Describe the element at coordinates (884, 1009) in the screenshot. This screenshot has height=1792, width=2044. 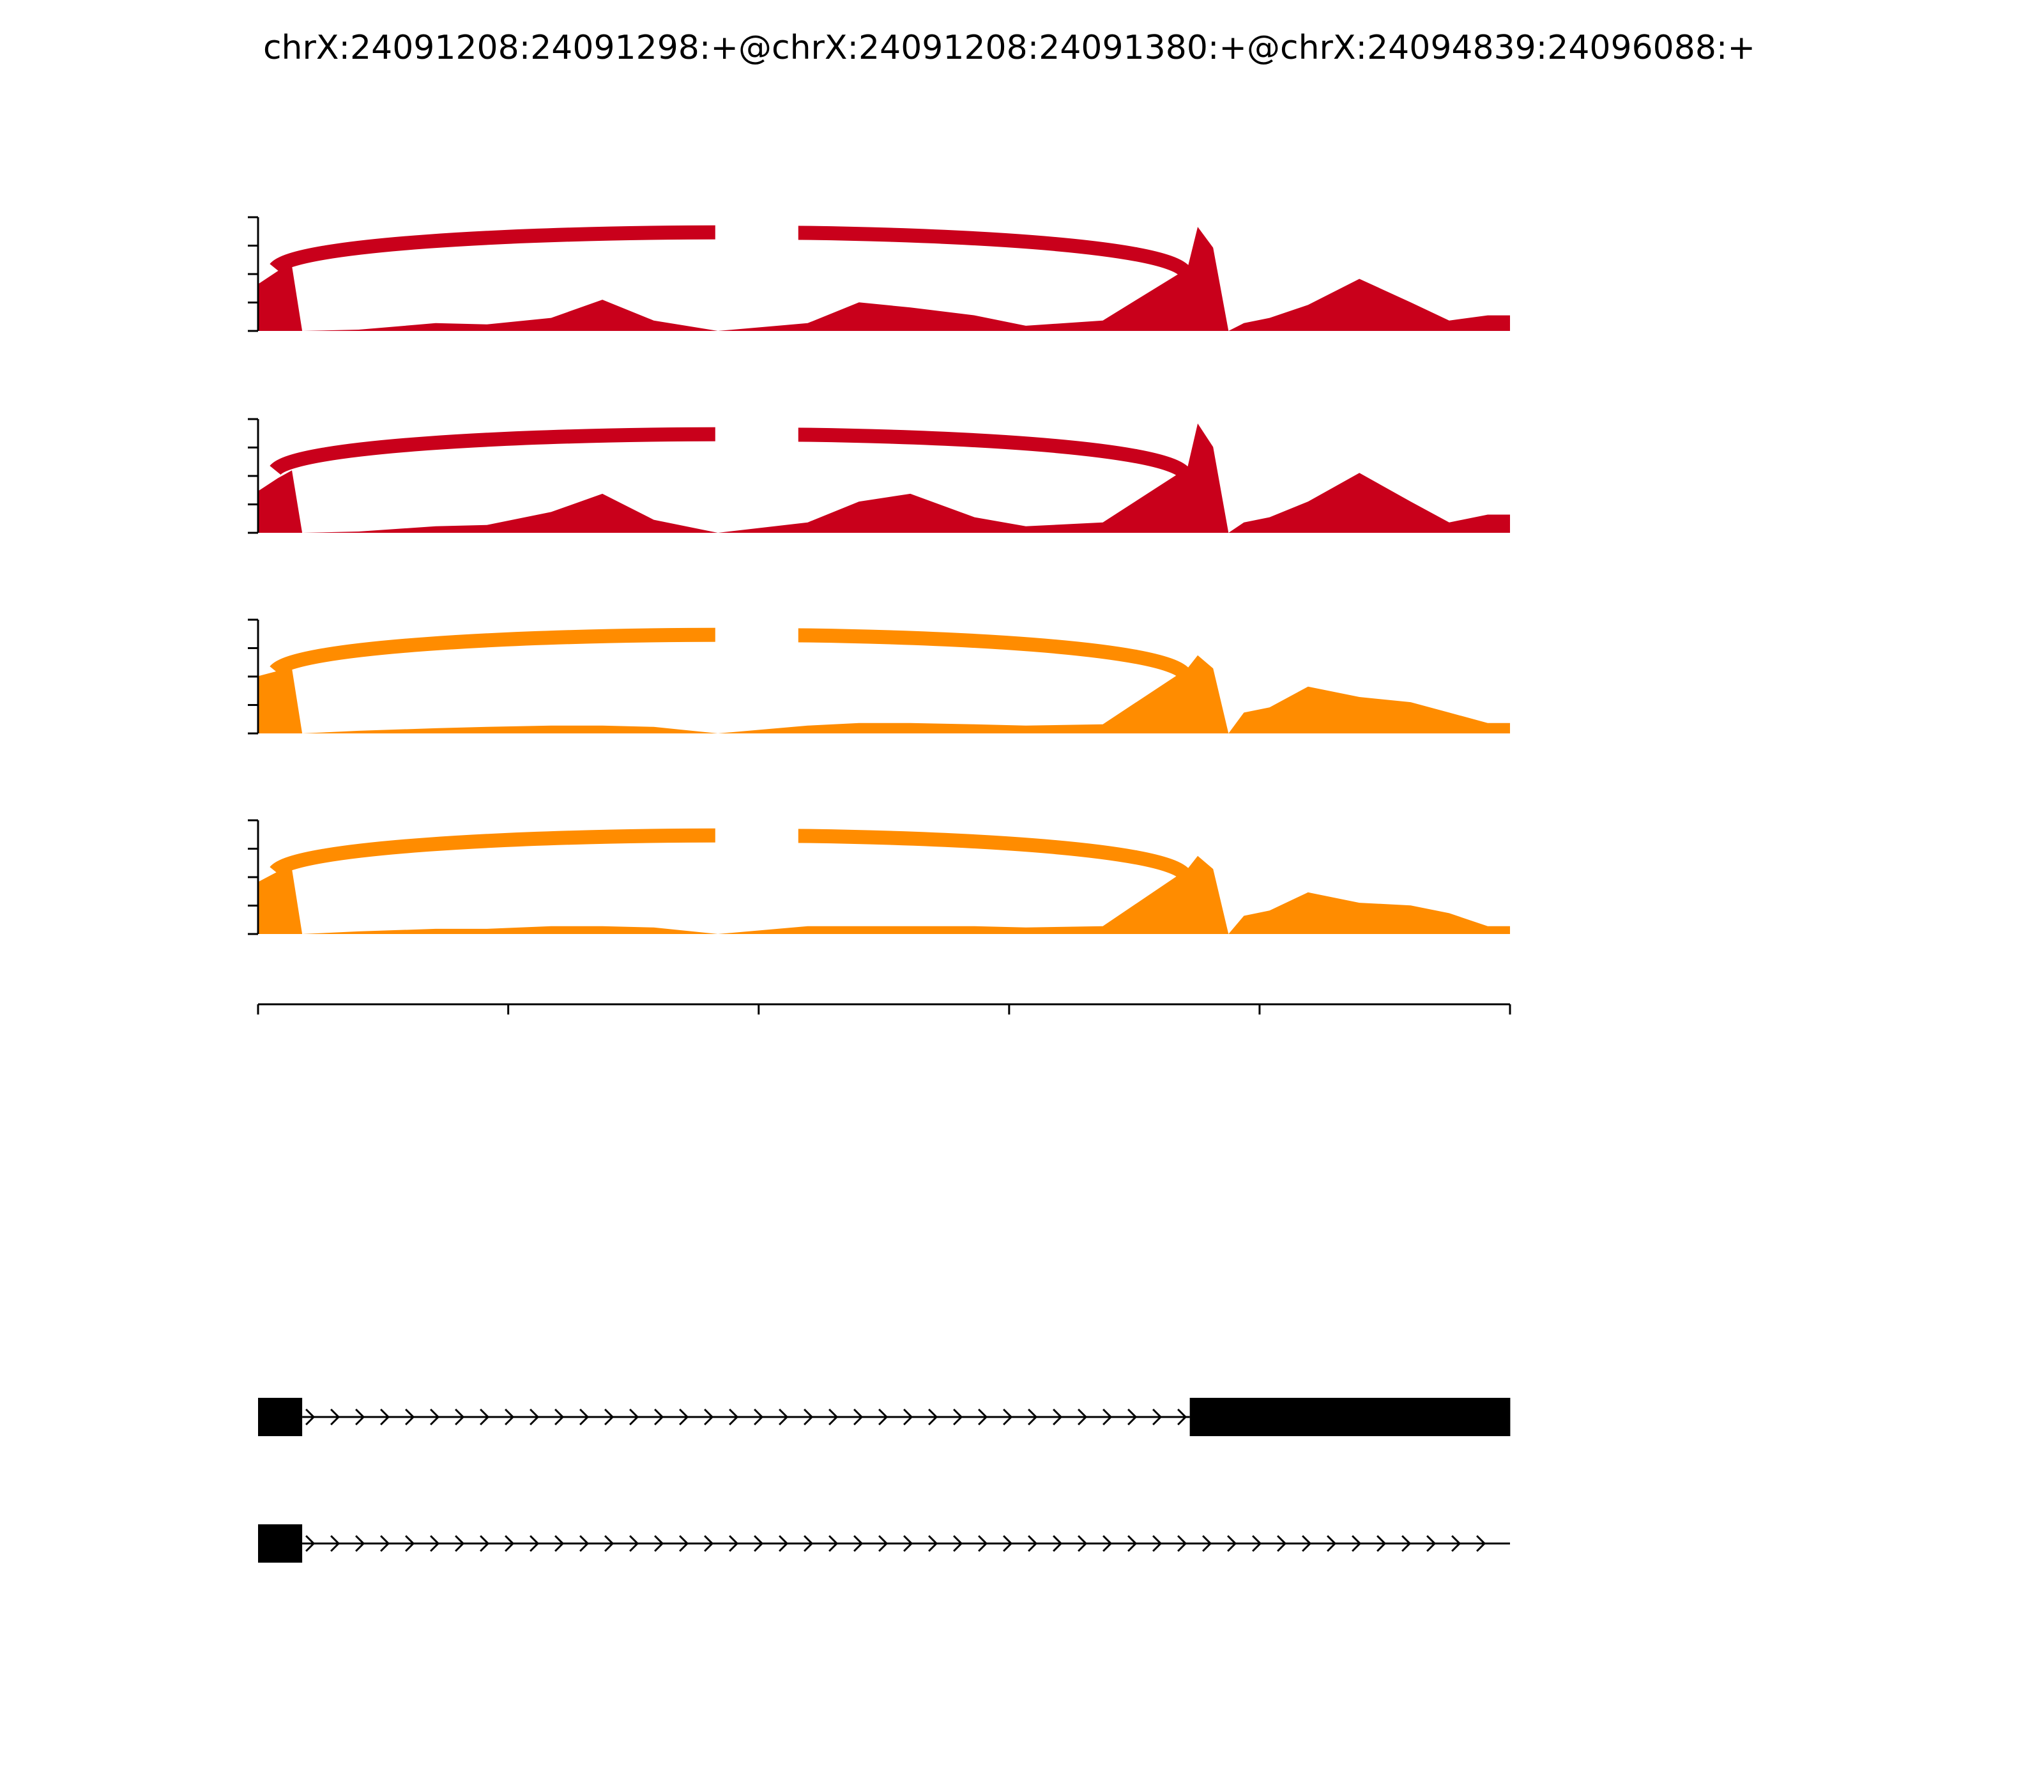
I see `x-axis` at that location.